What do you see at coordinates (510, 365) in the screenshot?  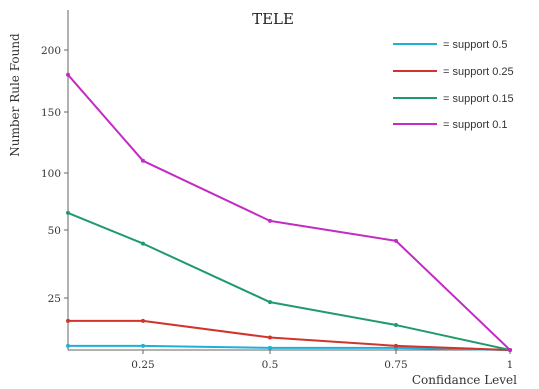 I see `x-tick-label: 1` at bounding box center [510, 365].